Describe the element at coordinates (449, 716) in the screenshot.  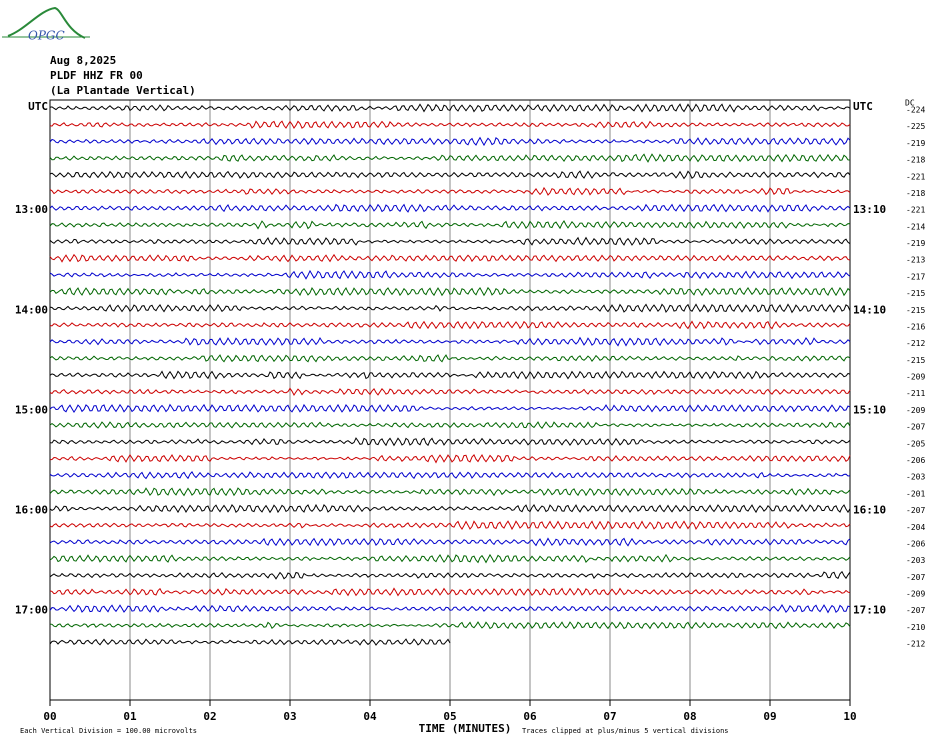
I see `x-tick-label: 05` at that location.